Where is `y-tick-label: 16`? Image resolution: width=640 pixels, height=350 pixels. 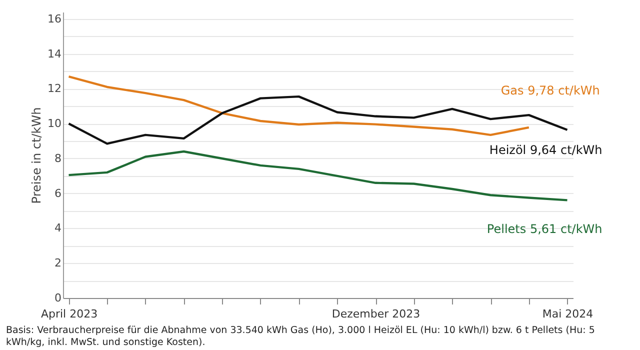 y-tick-label: 16 is located at coordinates (55, 19).